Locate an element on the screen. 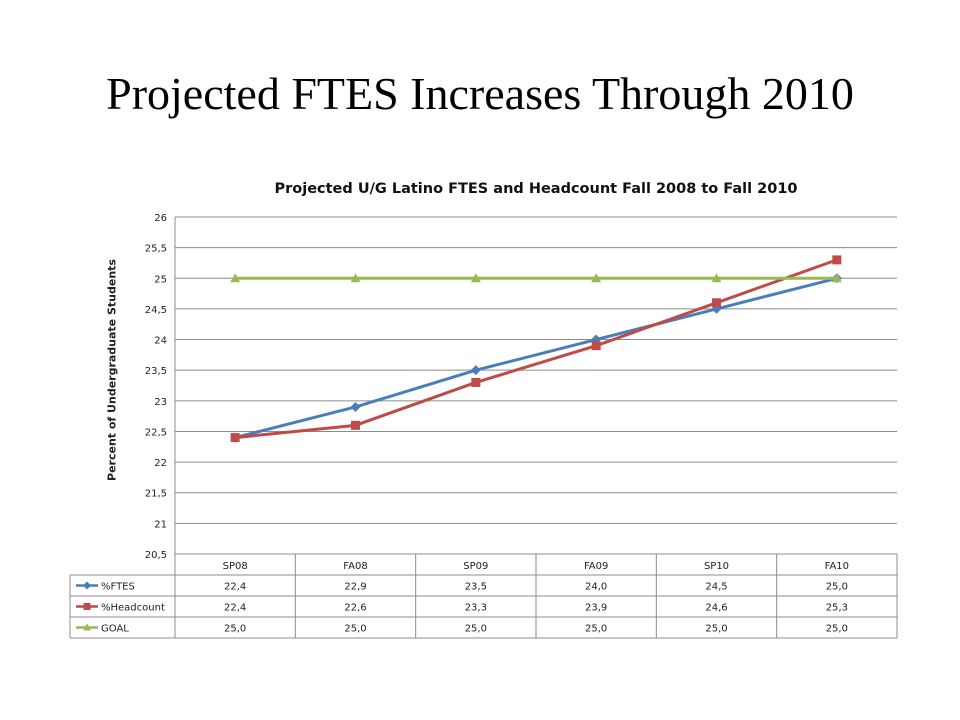 The image size is (960, 720). x-tick-label: SP09 is located at coordinates (475, 566).